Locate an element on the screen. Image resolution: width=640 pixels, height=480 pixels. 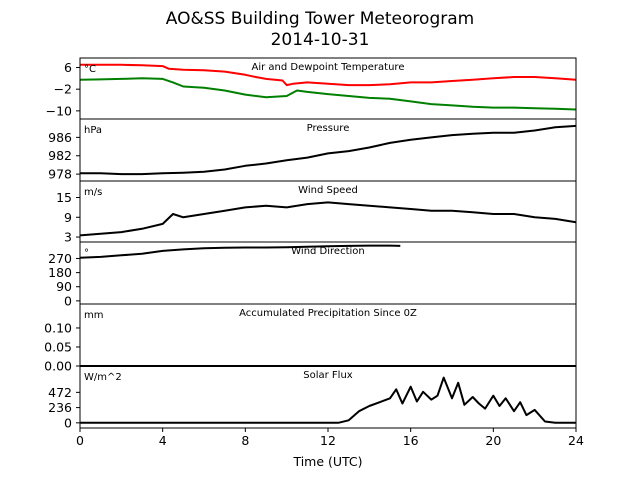
panel-0-title: Air and Dewpoint Temperature is located at coordinates (328, 67).